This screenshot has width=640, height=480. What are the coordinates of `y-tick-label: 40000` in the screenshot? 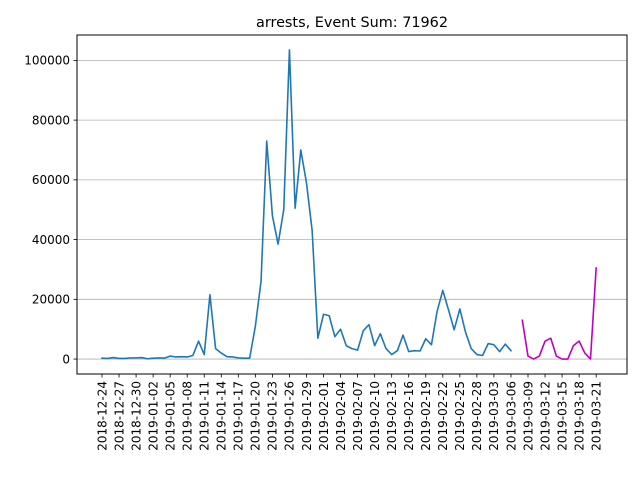 It's located at (51, 240).